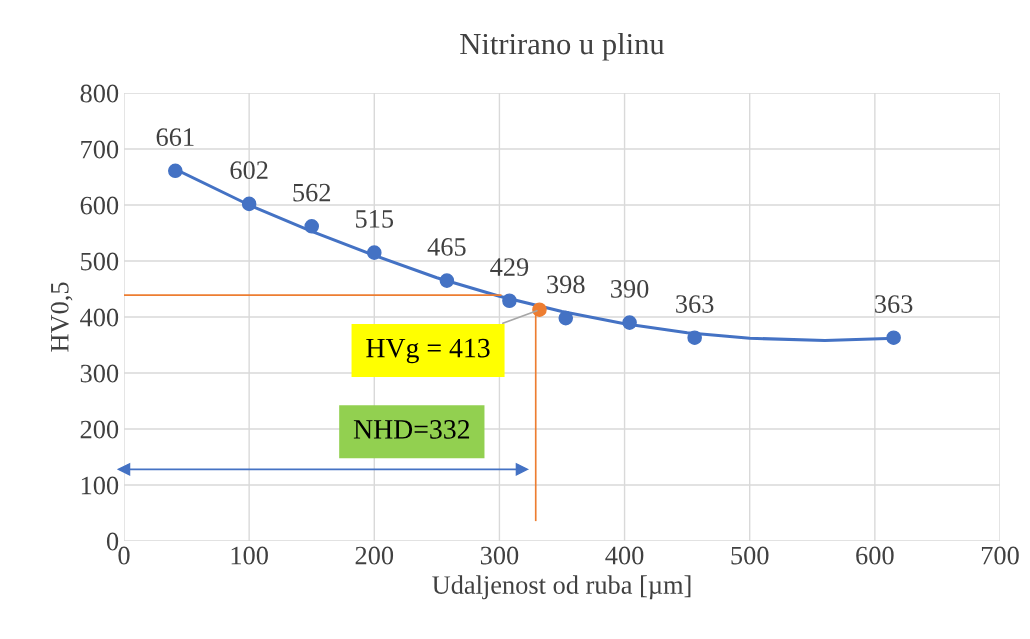  I want to click on x-tick-label: 600, so click(875, 555).